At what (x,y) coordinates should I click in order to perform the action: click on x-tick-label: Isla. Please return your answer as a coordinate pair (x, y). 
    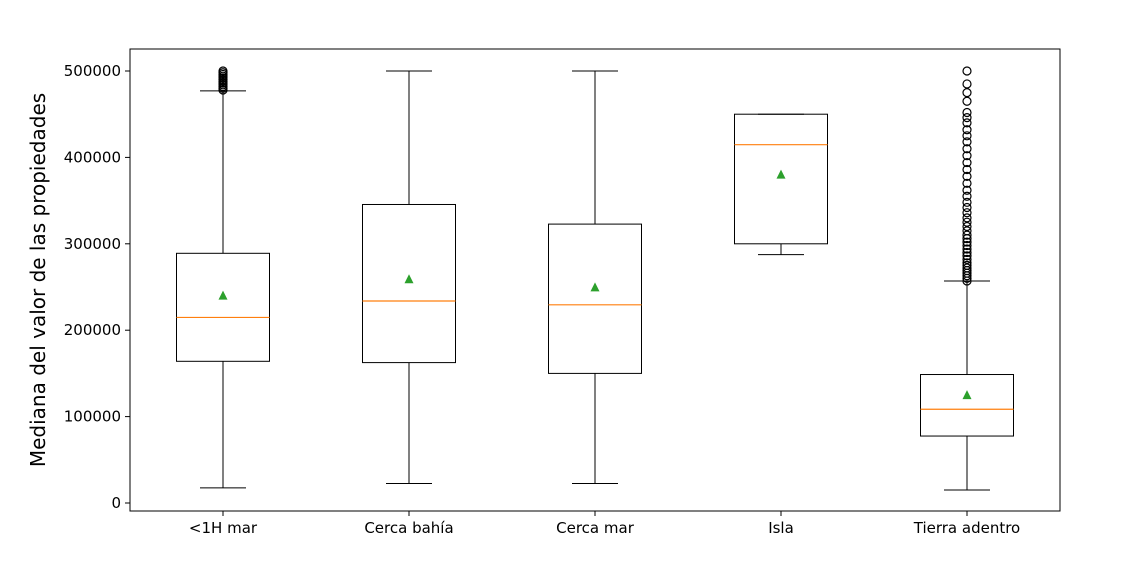
    Looking at the image, I should click on (781, 528).